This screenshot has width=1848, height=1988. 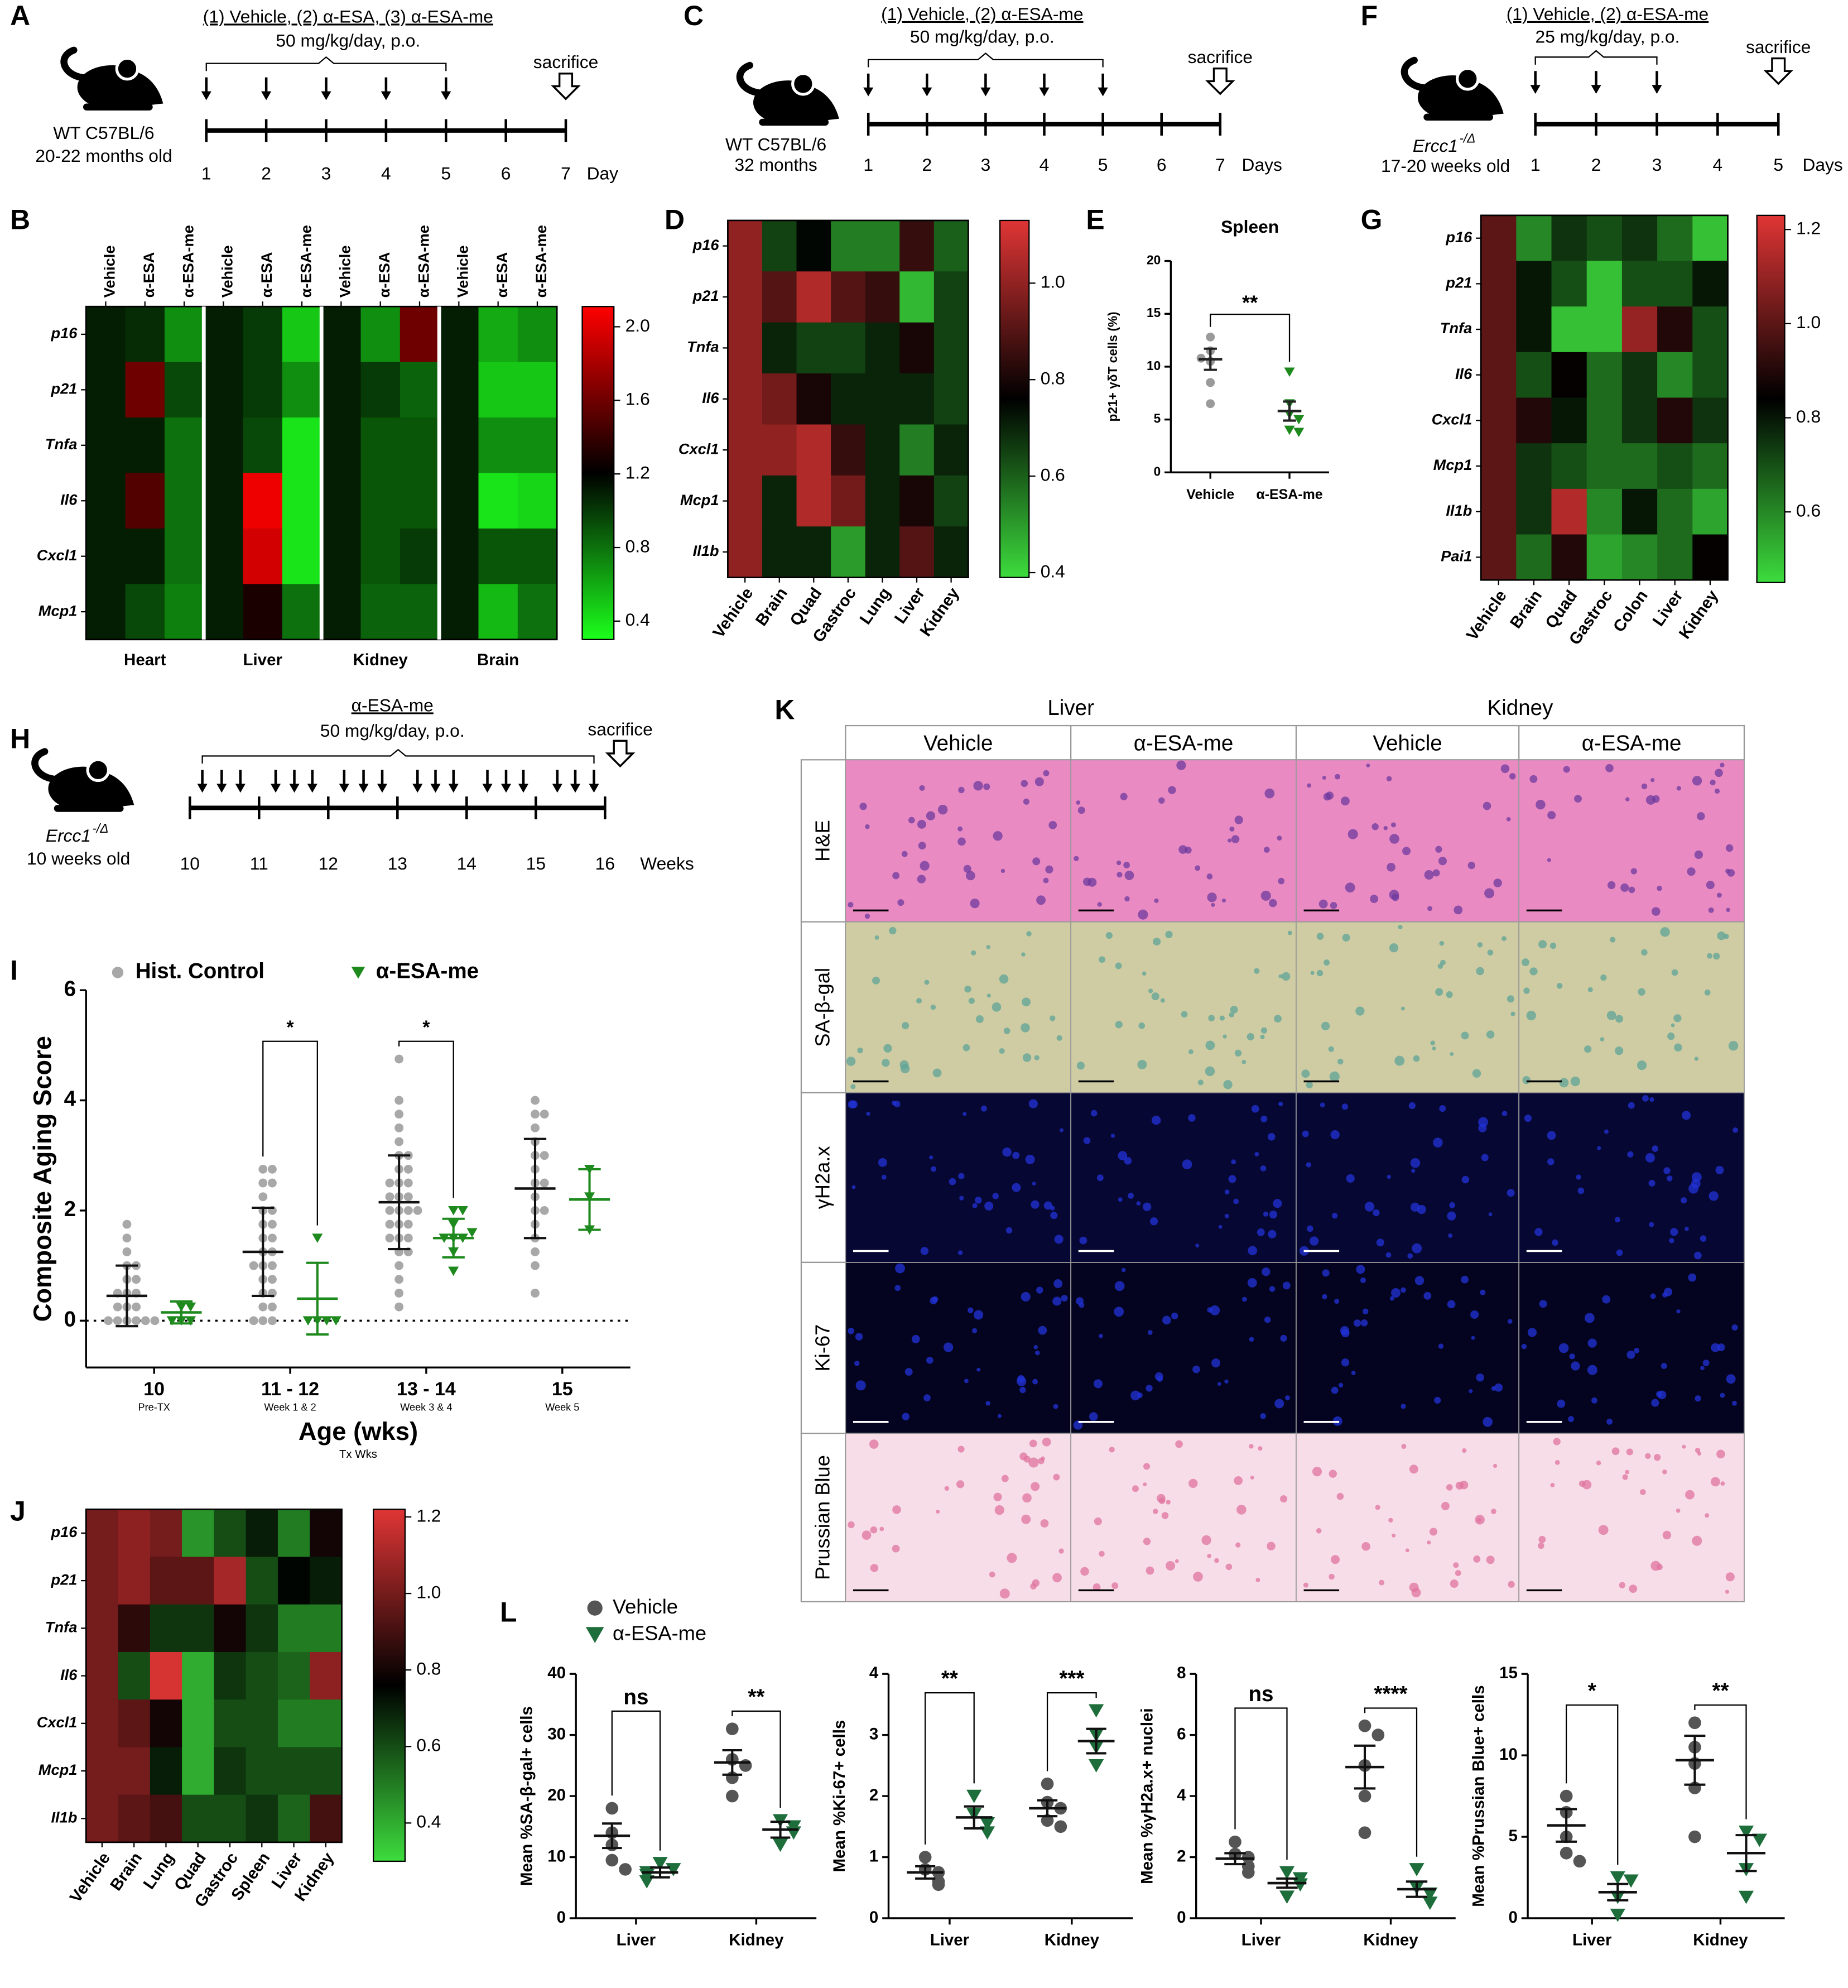 What do you see at coordinates (1184, 743) in the screenshot?
I see `micrograph-column: α-ESA-me` at bounding box center [1184, 743].